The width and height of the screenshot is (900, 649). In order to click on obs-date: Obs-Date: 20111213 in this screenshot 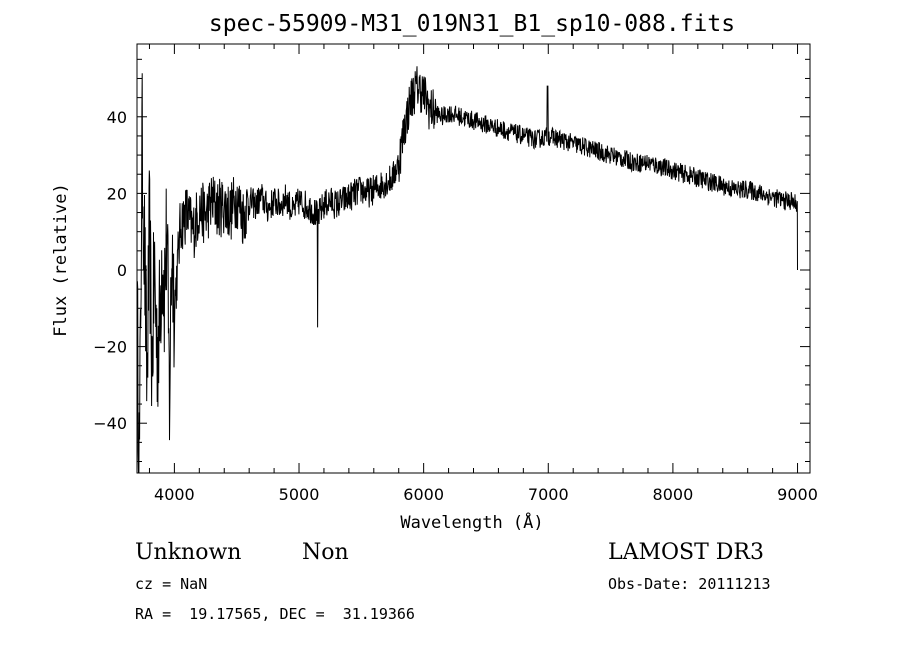, I will do `click(689, 584)`.